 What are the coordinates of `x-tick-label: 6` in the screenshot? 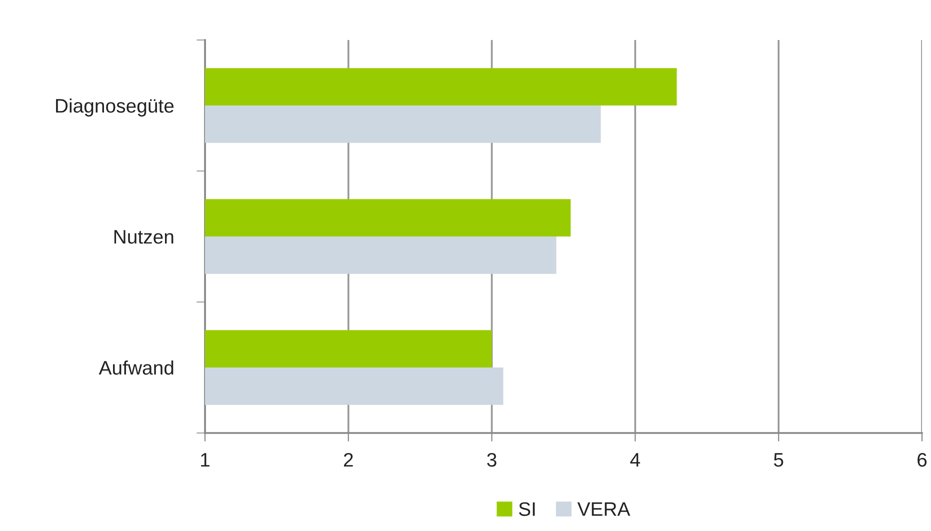 It's located at (922, 459).